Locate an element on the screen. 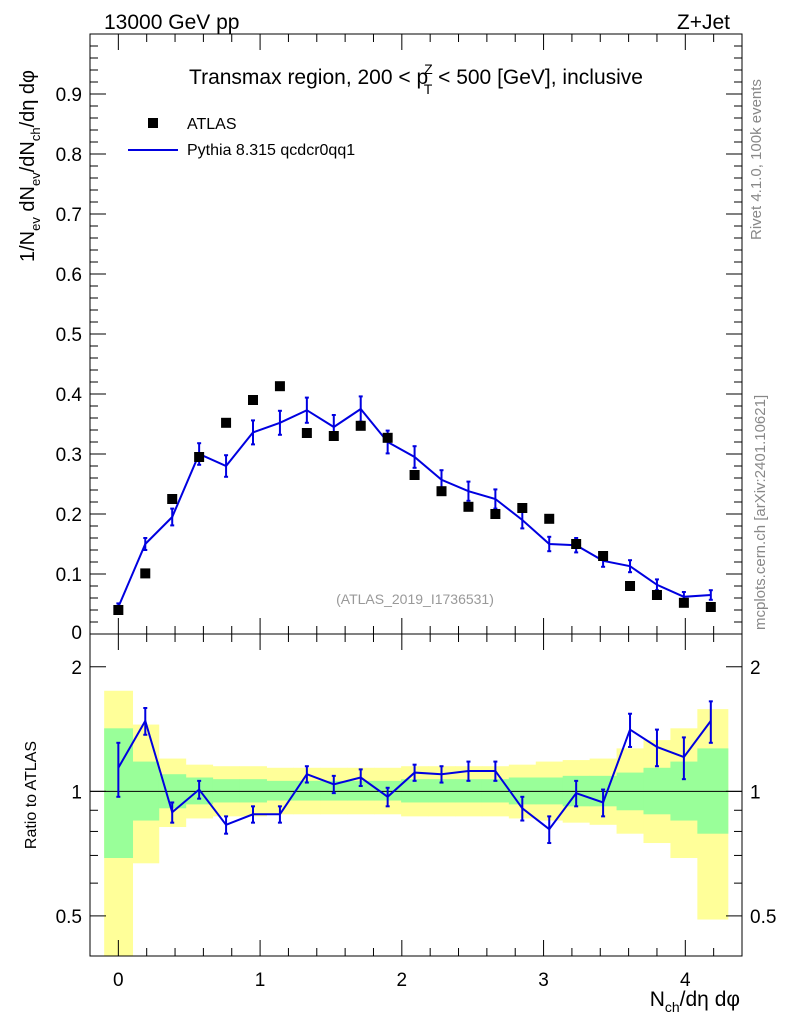  y-tick-label: 0.5 is located at coordinates (69, 335).